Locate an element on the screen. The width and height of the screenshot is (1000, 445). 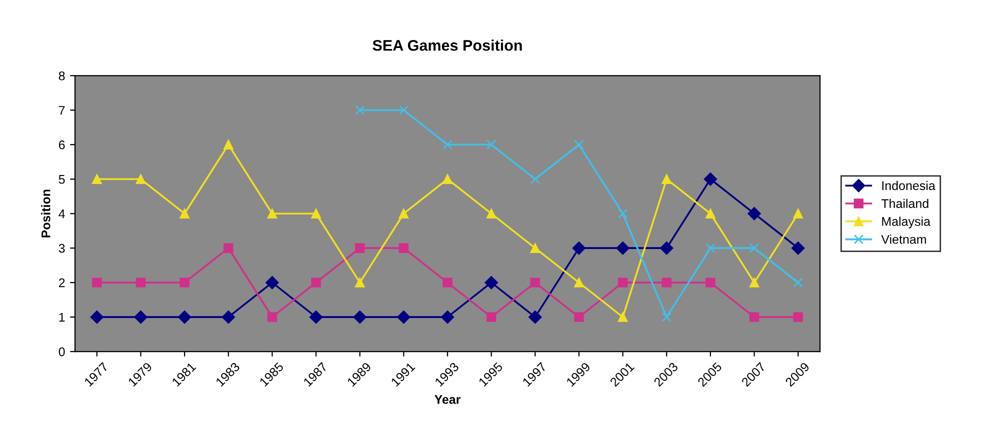
y-tick-label: 7 is located at coordinates (61, 110).